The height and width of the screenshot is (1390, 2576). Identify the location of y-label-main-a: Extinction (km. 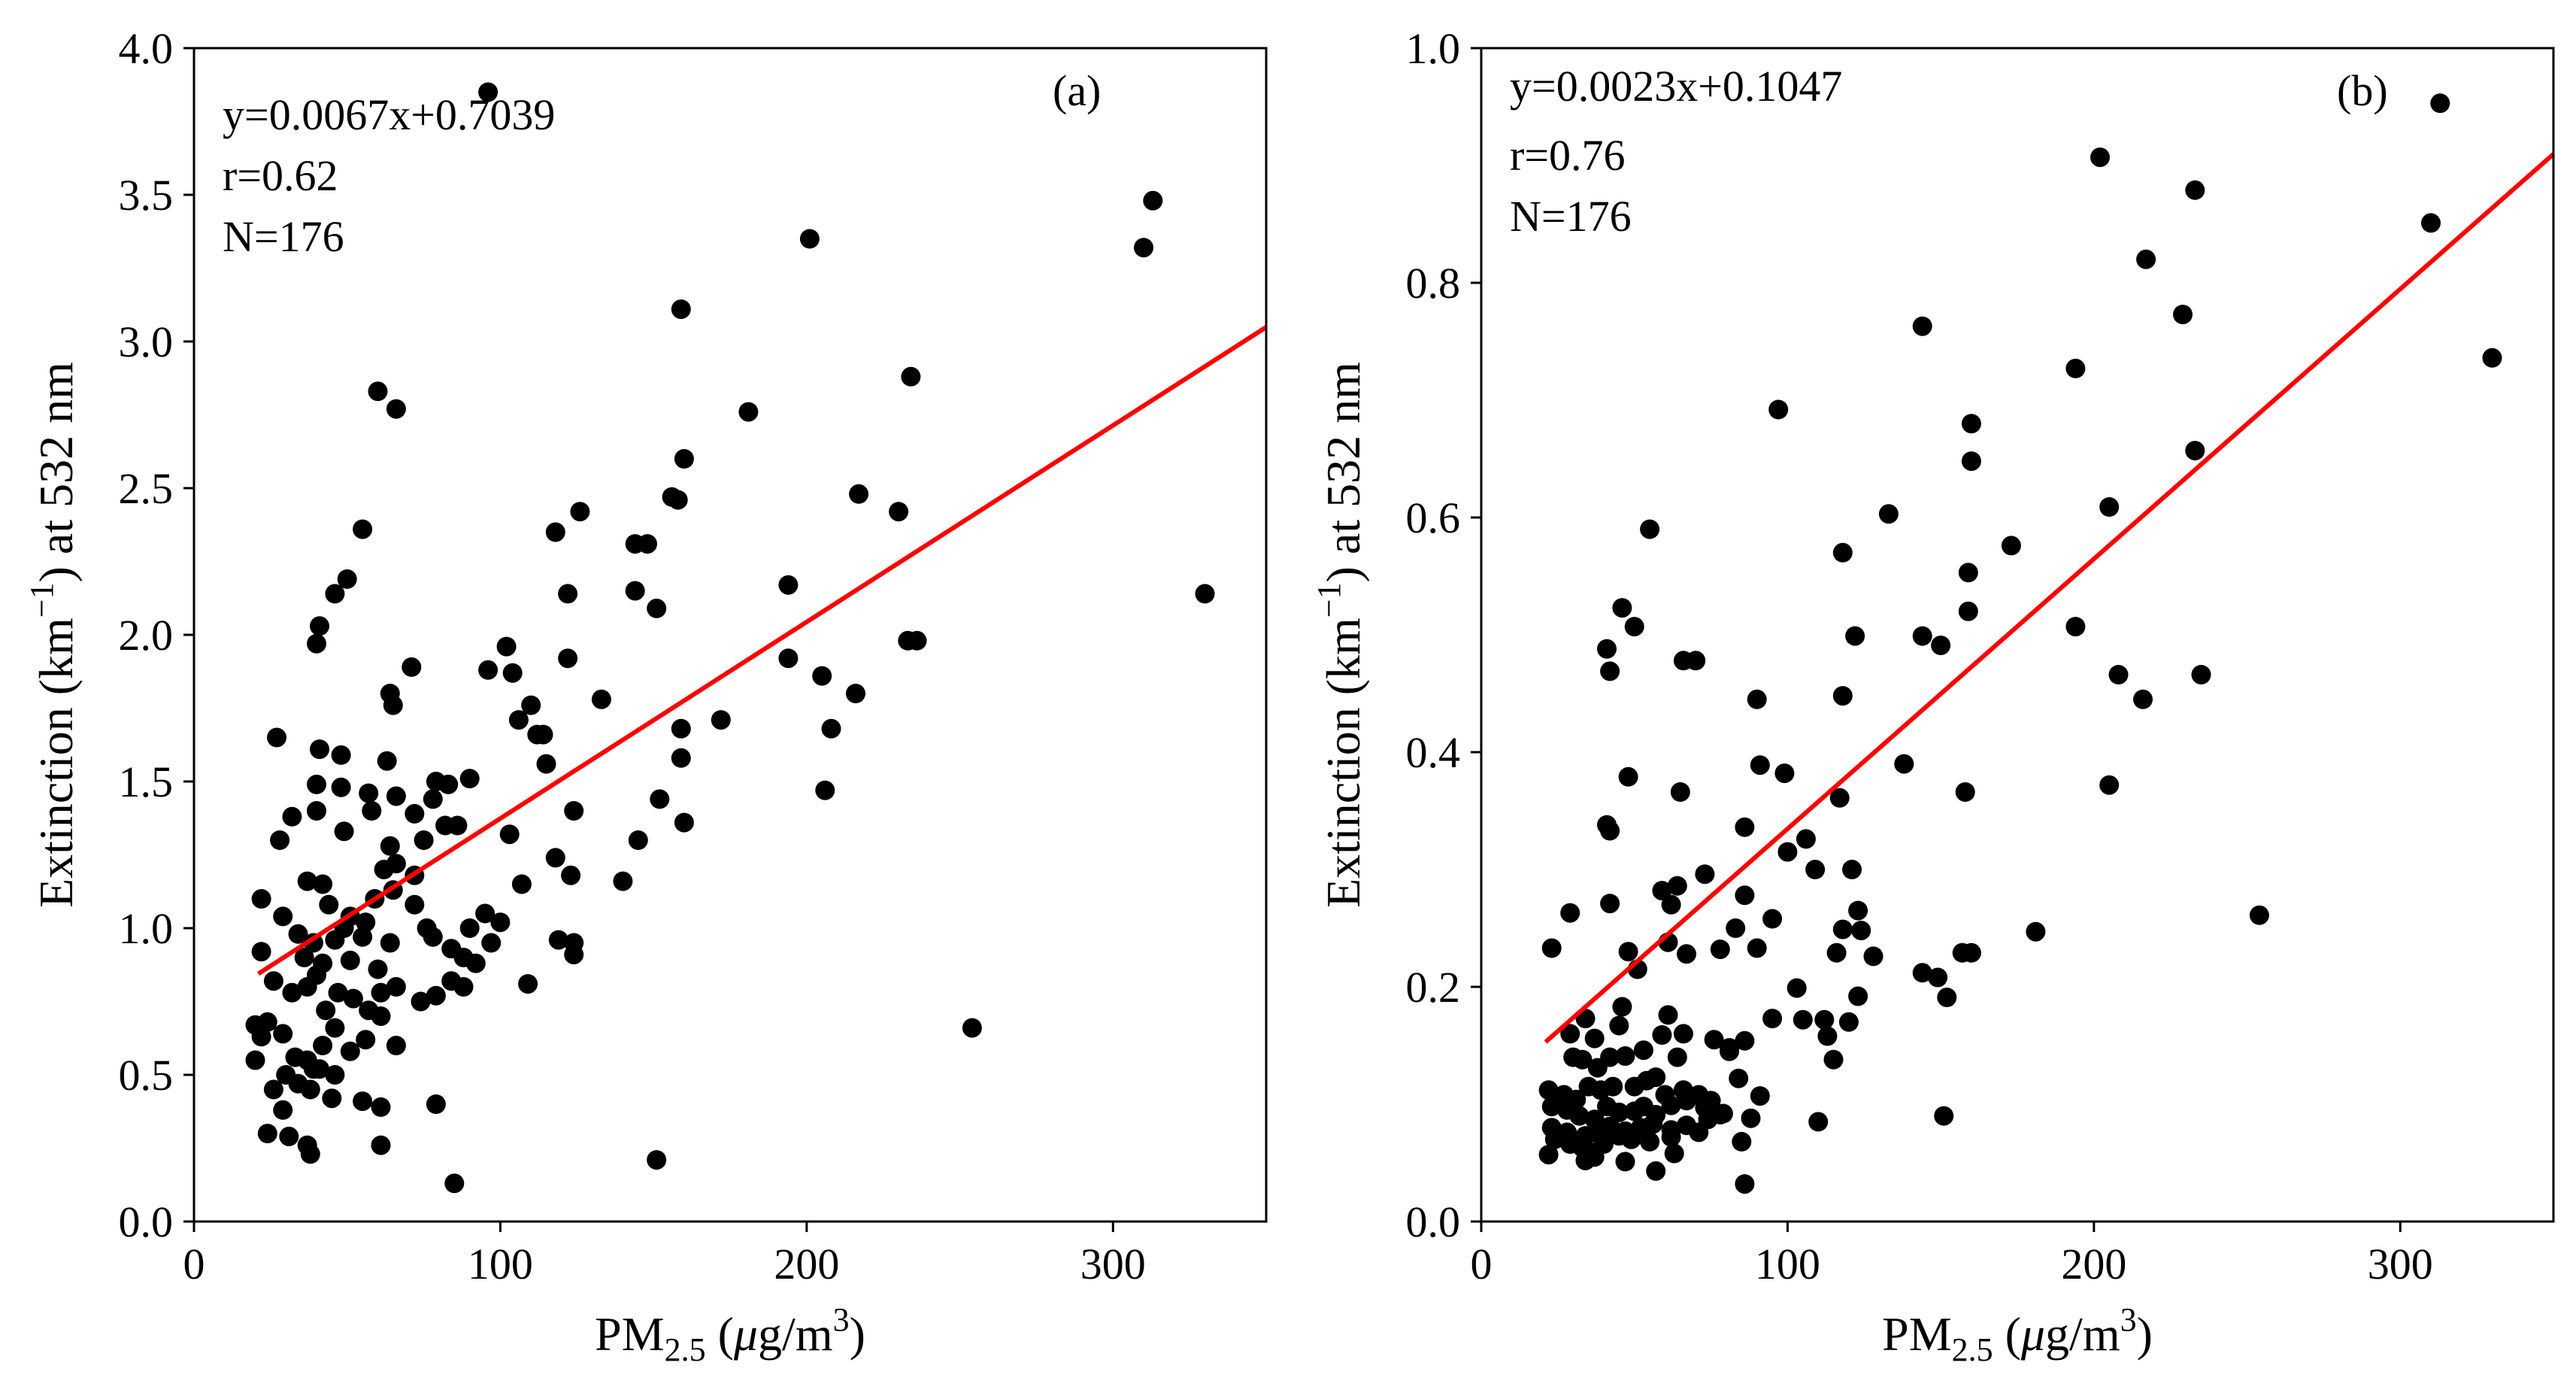
(56, 763).